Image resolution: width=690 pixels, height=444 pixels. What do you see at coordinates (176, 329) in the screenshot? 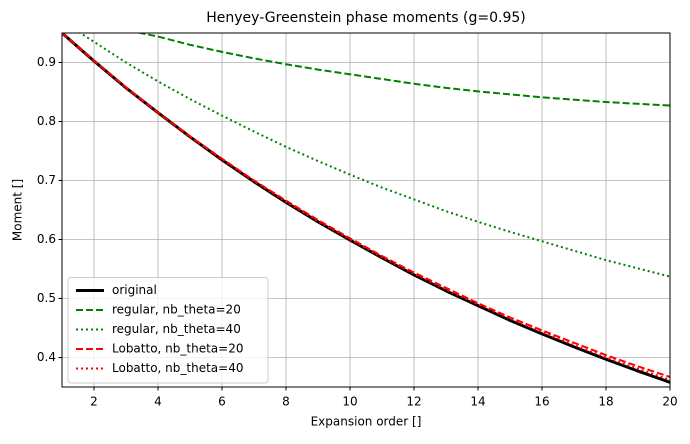
I see `legend-label: regular, nb_theta=40` at bounding box center [176, 329].